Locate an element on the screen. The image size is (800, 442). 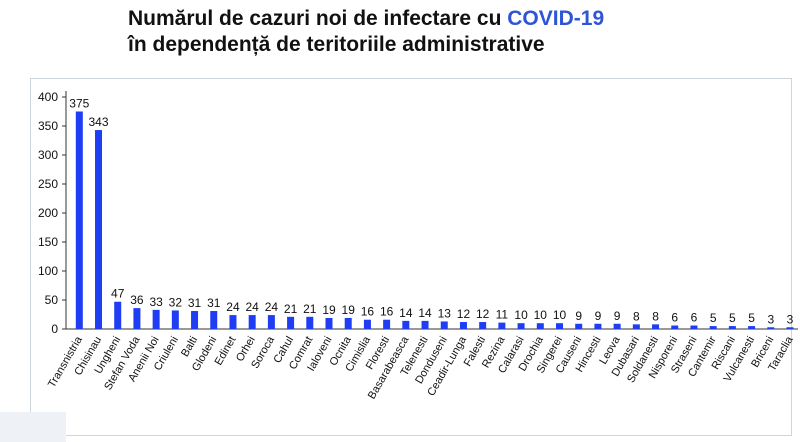
y-tick-label: 400 is located at coordinates (48, 97).